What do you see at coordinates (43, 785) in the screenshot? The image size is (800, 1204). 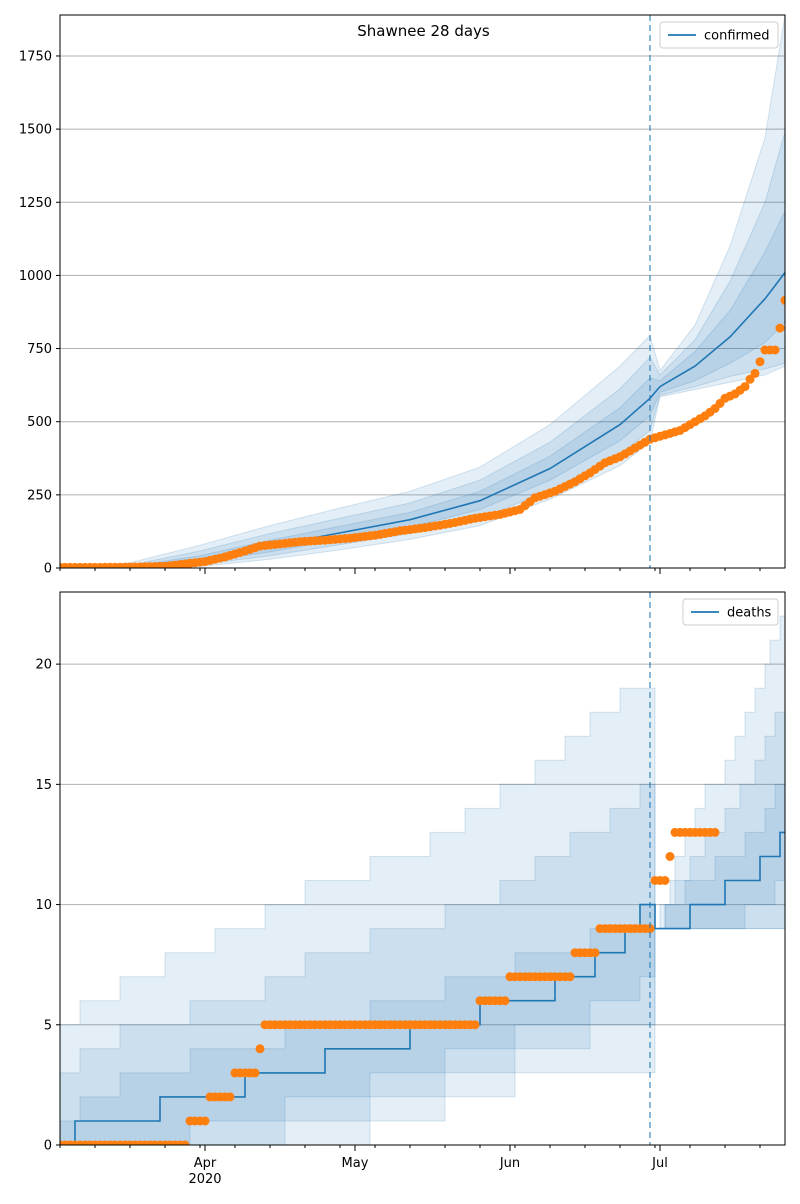 I see `y-tick-label: 15` at bounding box center [43, 785].